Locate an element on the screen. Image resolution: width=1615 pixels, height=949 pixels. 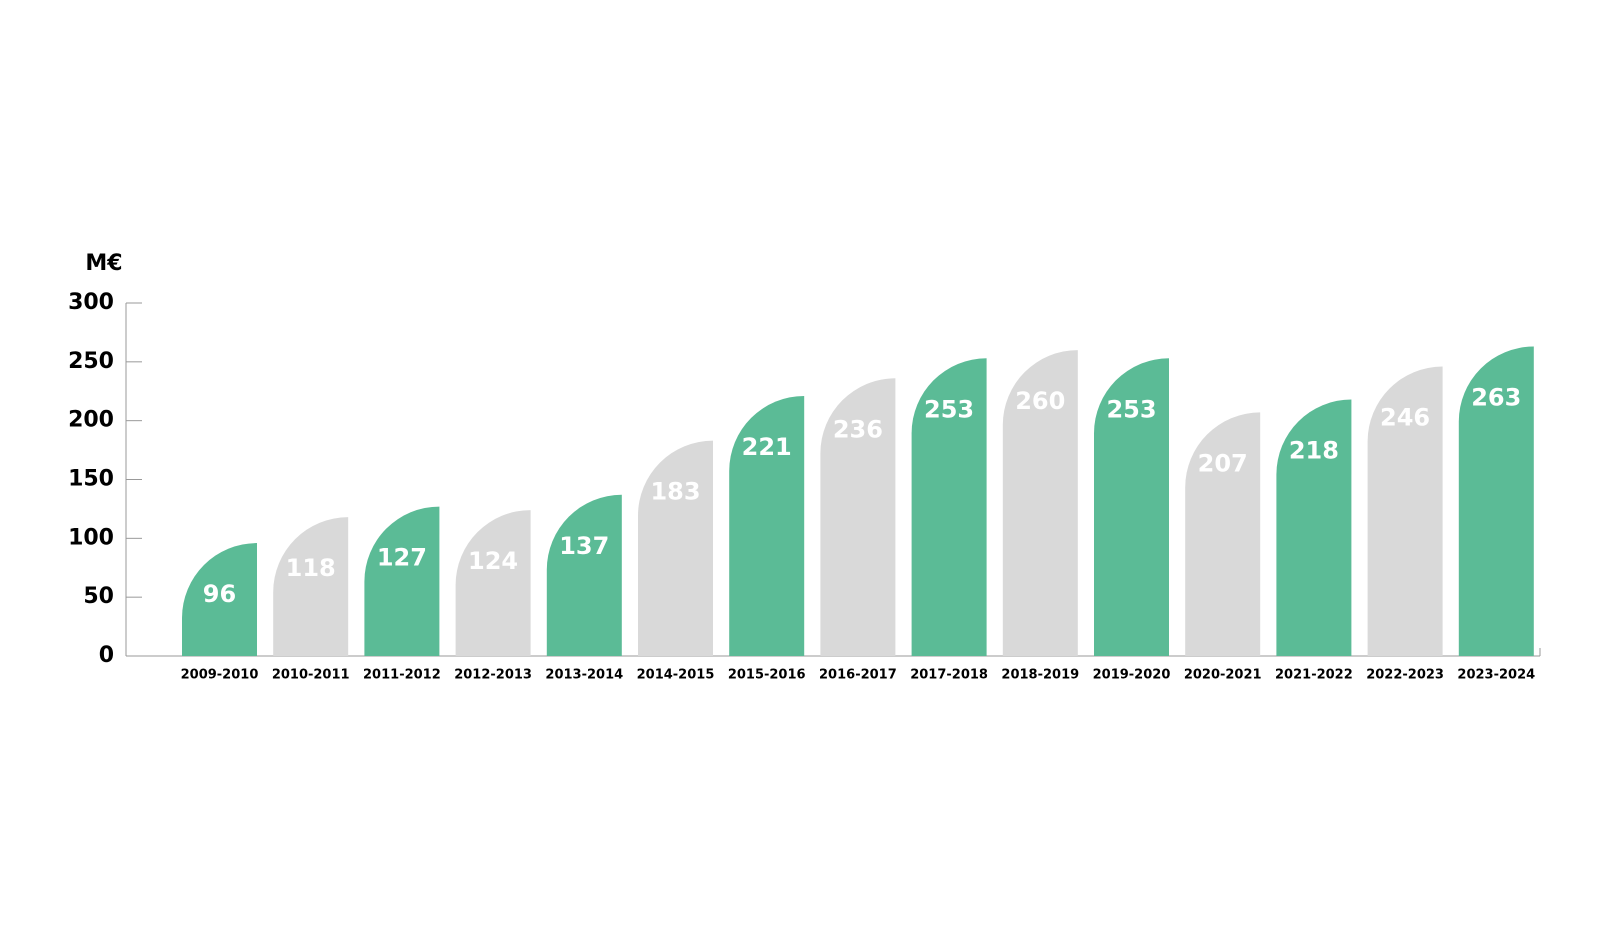
value-label: 118 is located at coordinates (311, 568).